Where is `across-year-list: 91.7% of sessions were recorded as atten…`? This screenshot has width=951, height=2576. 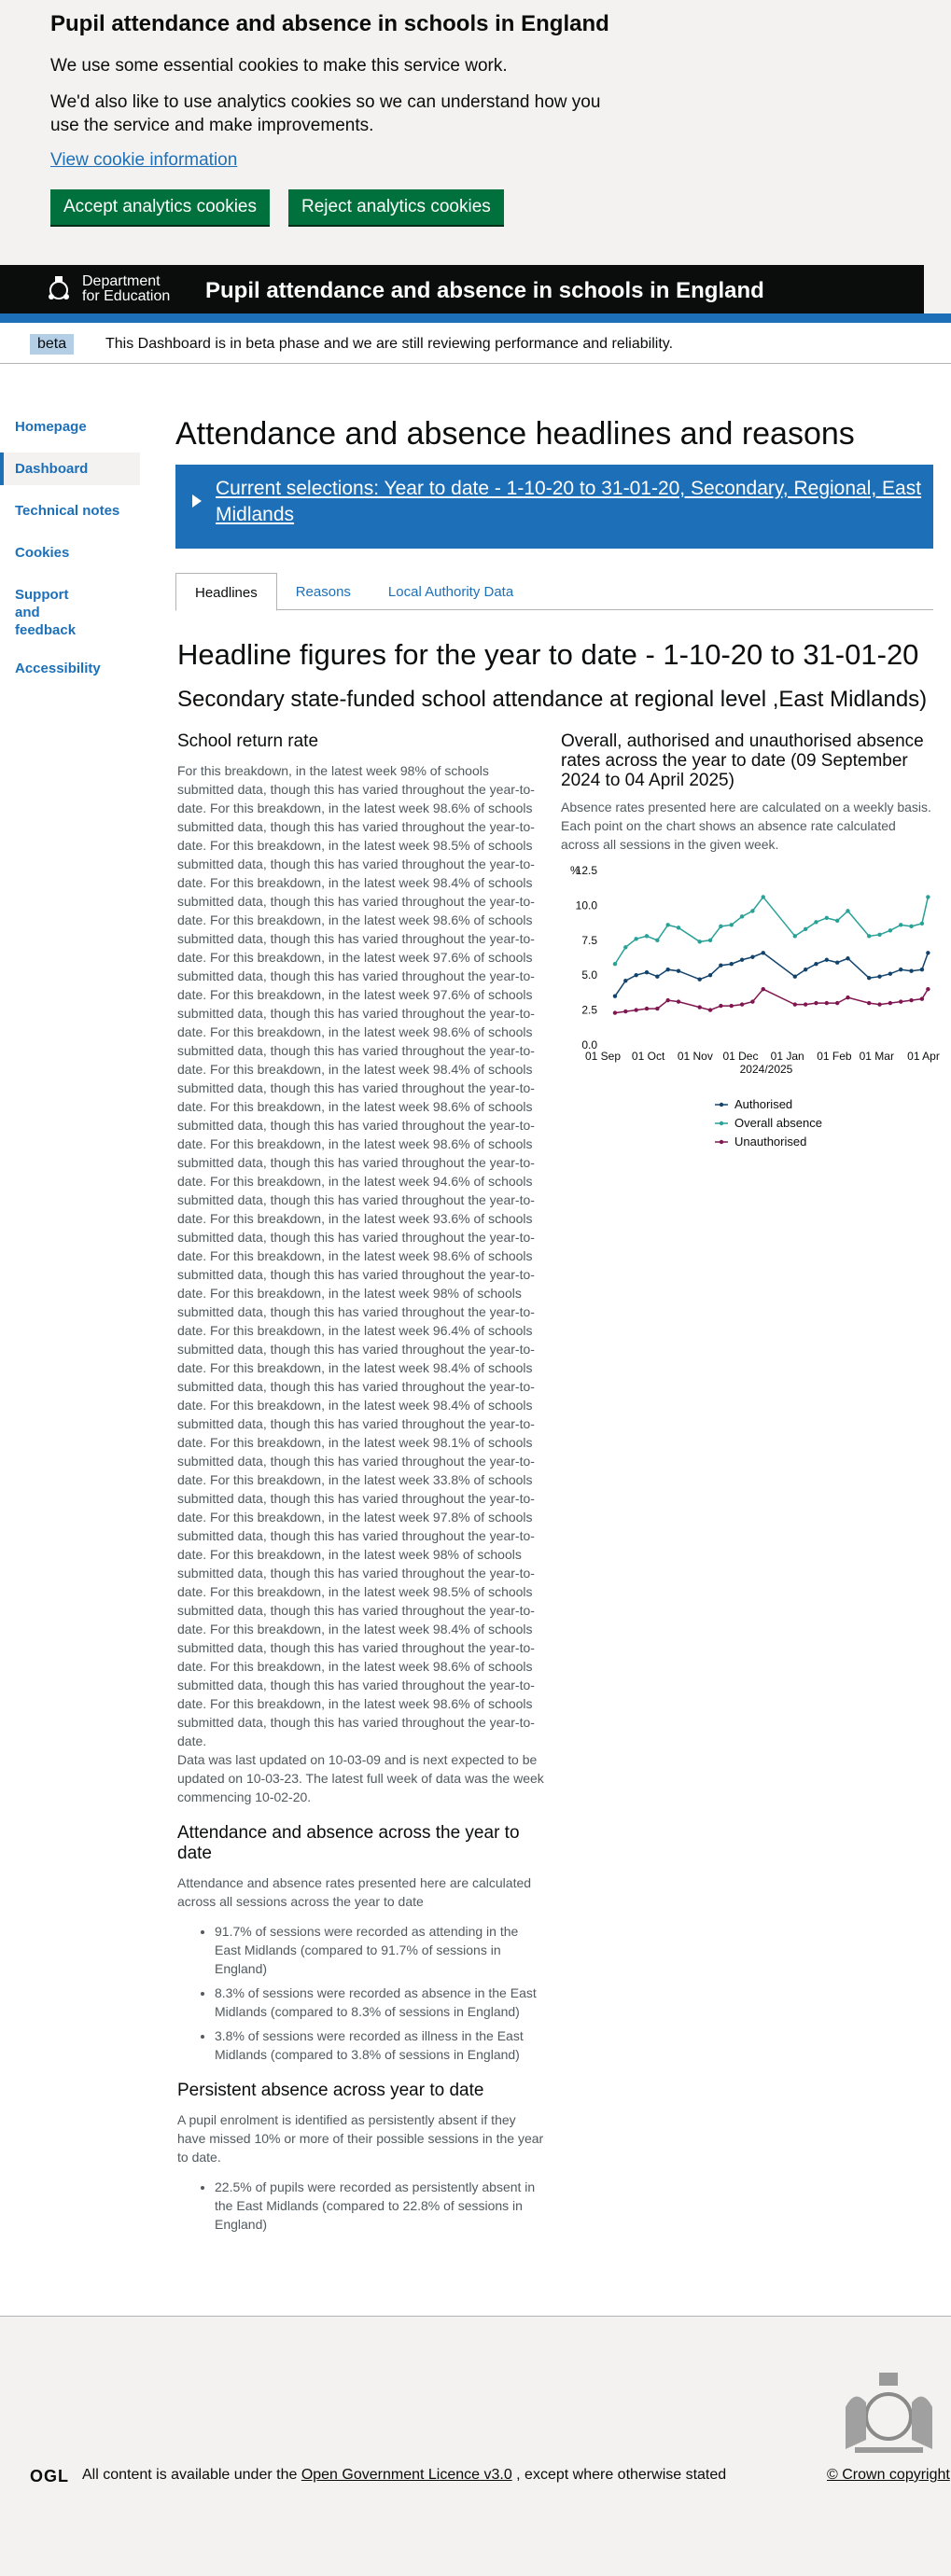
across-year-list: 91.7% of sessions were recorded as atten… is located at coordinates (381, 1993).